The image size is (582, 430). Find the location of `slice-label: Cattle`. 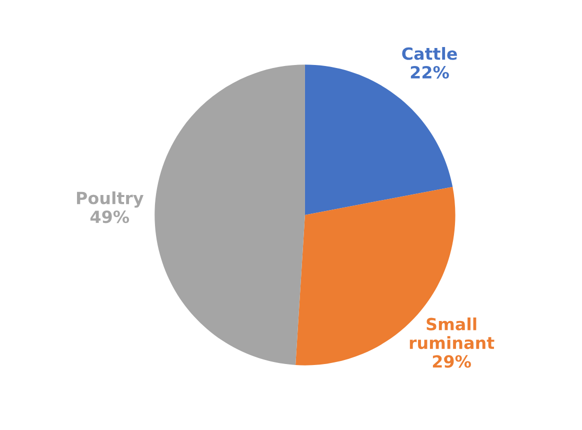

slice-label: Cattle is located at coordinates (429, 53).